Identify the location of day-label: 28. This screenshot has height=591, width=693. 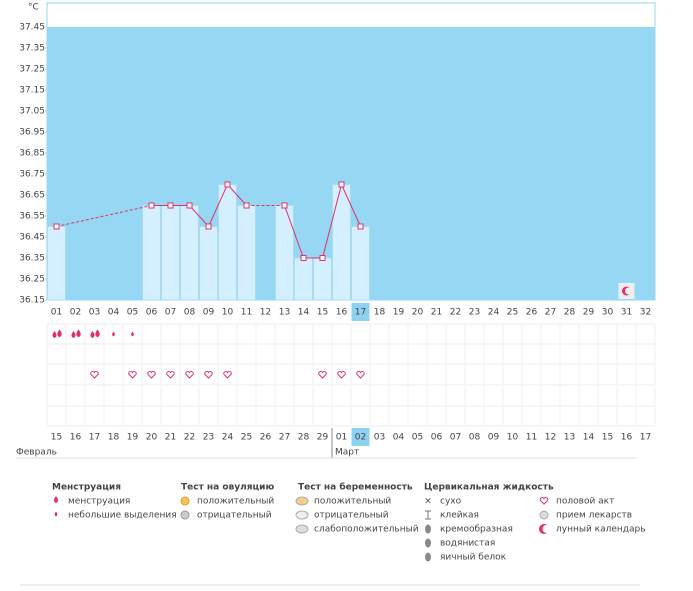
(570, 313).